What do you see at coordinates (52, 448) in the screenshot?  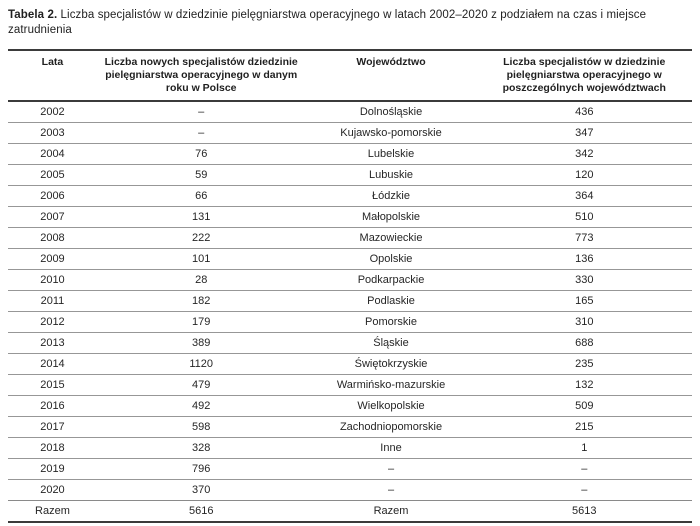 I see `table-cell: 2018` at bounding box center [52, 448].